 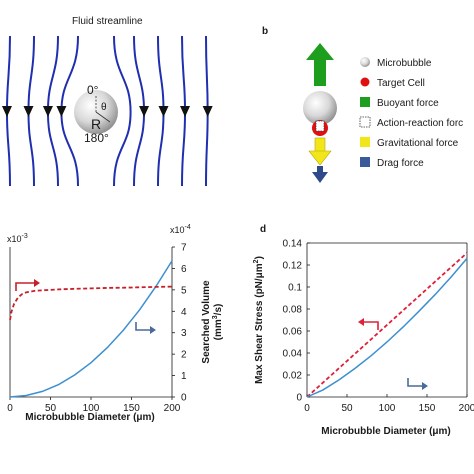 What do you see at coordinates (387, 327) in the screenshot?
I see `blue-series-line-d` at bounding box center [387, 327].